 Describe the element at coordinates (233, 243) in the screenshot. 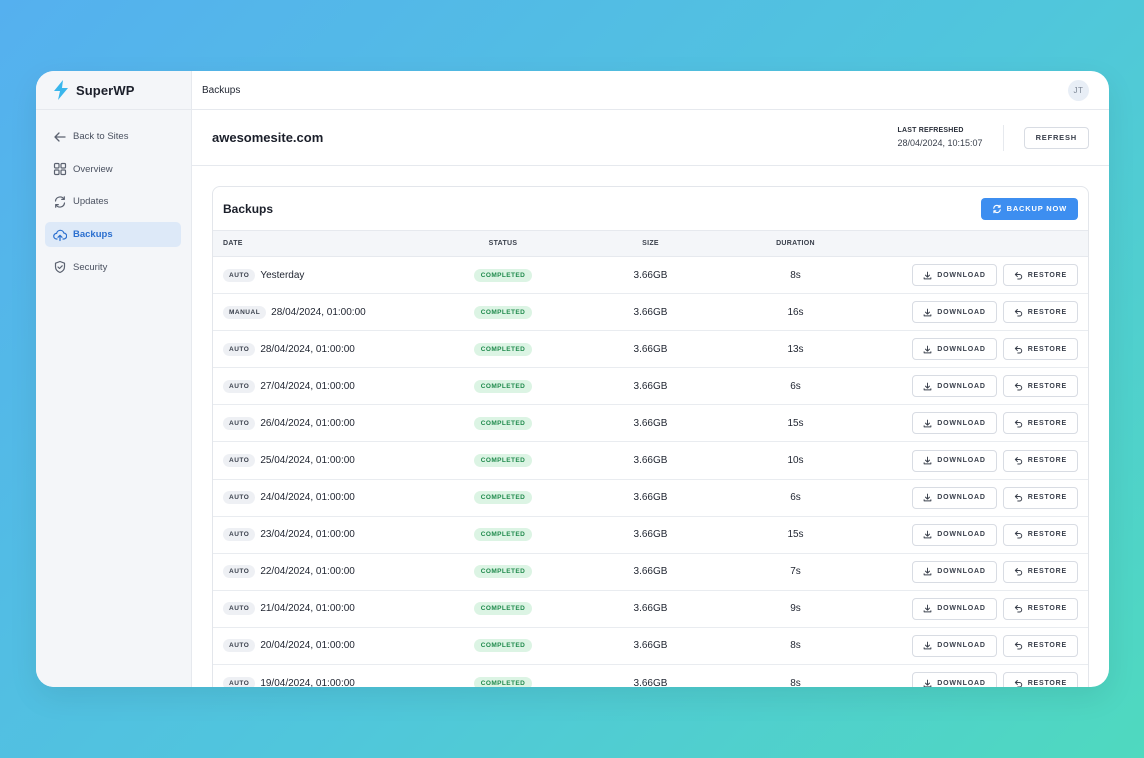

I see `column-header-date: DATE` at that location.